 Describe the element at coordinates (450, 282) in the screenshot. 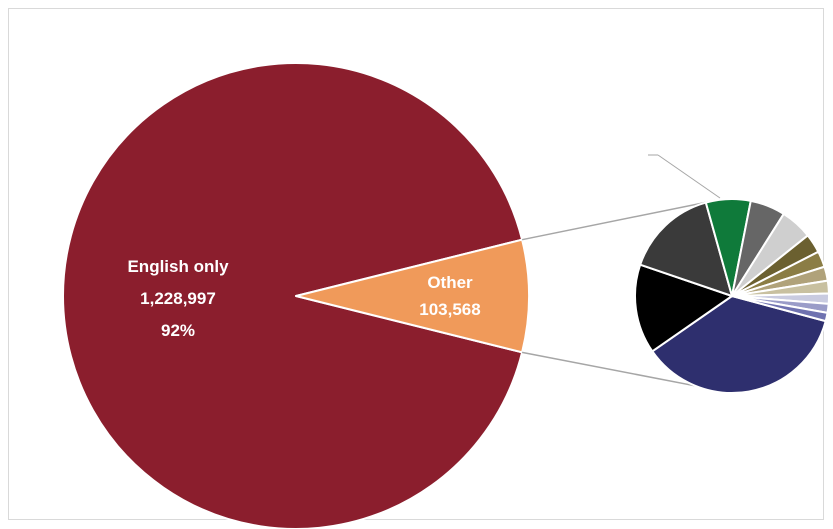

I see `other-name-label: Other` at that location.